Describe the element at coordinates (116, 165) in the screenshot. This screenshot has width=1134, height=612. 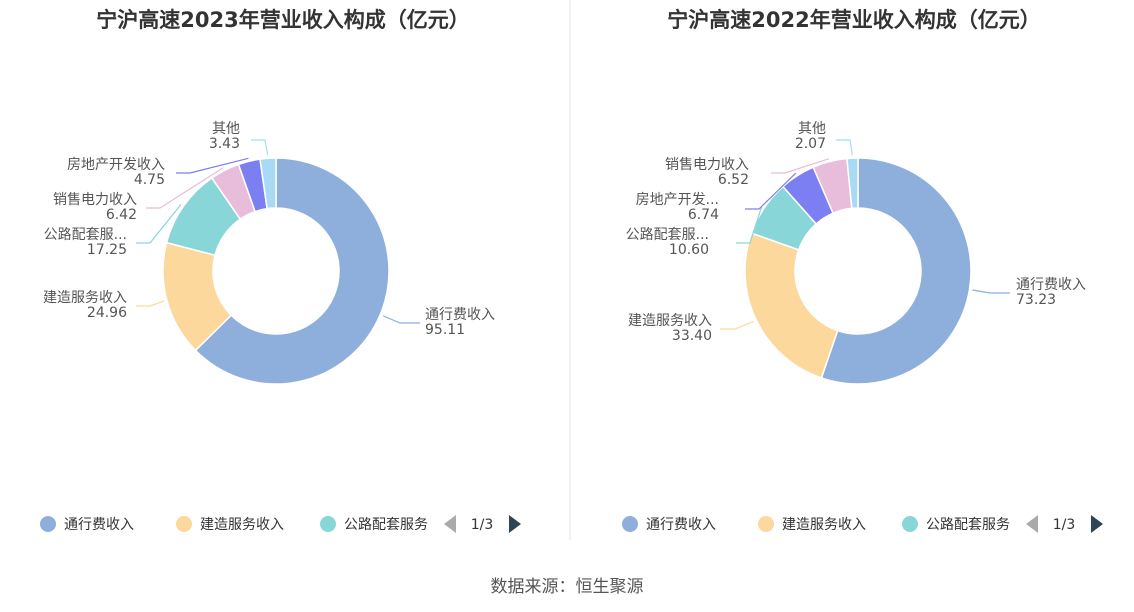
I see `slice-category-label: 房地产开发收入` at that location.